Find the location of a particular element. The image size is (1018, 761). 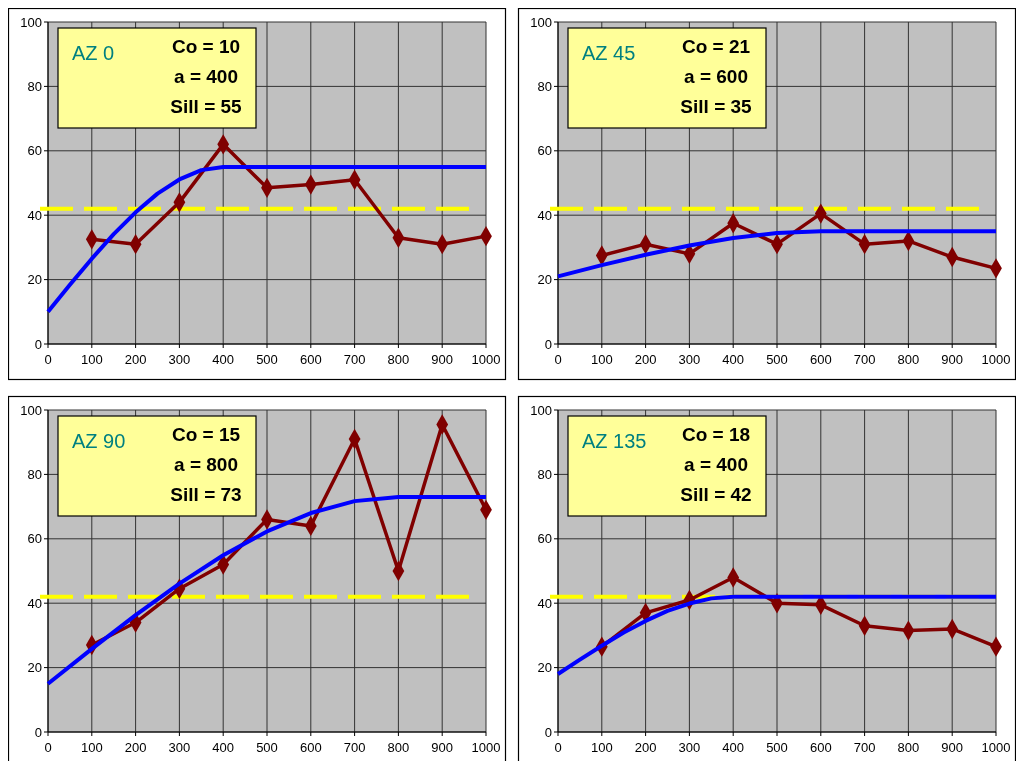

text: AZ 135 is located at coordinates (614, 441).